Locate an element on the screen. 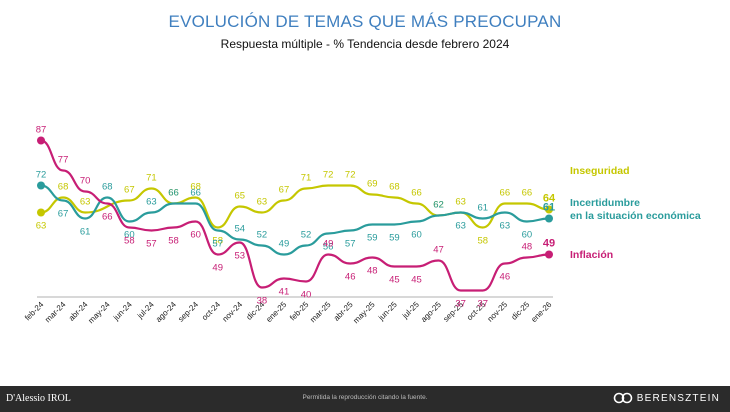 This screenshot has height=412, width=730. x-tick-label: may-24 is located at coordinates (99, 313).